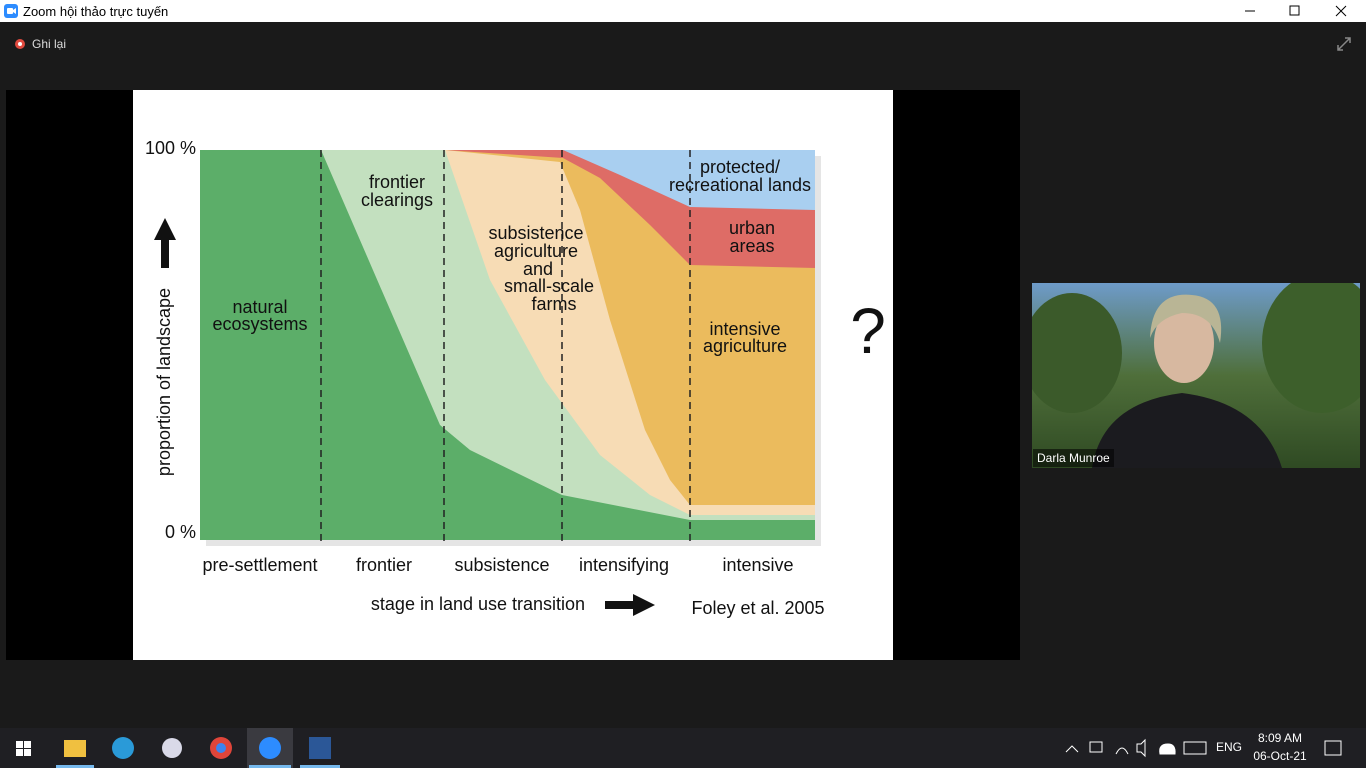 Image resolution: width=1366 pixels, height=768 pixels. I want to click on y-axis-label: proportion of landscape, so click(164, 382).